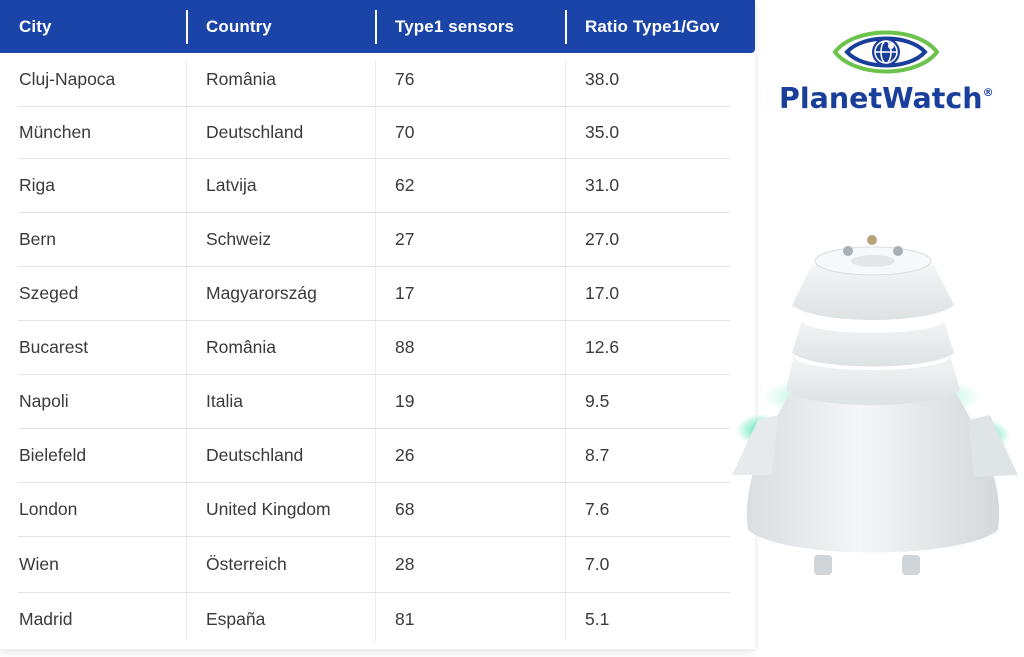 The image size is (1024, 657). Describe the element at coordinates (239, 26) in the screenshot. I see `header-country: Country` at that location.